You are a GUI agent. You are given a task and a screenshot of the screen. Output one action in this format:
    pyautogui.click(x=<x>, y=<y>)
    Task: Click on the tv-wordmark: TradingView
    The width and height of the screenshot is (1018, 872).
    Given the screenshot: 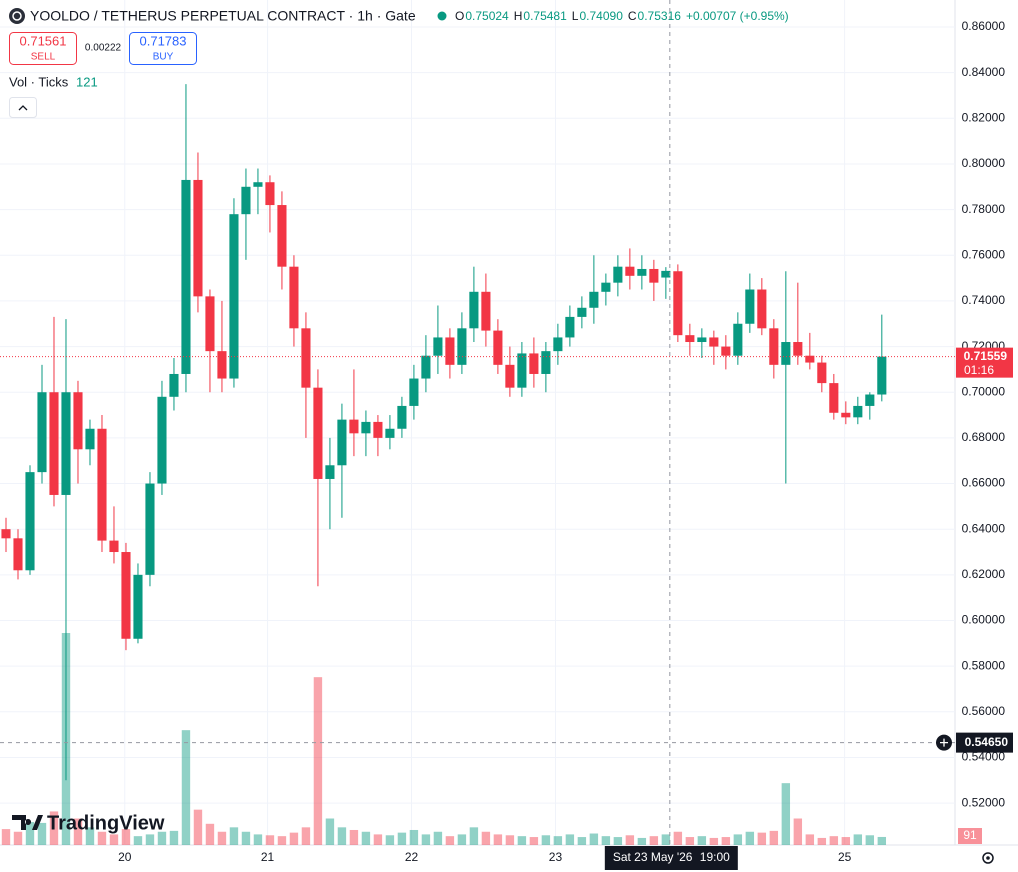 What is the action you would take?
    pyautogui.click(x=106, y=823)
    